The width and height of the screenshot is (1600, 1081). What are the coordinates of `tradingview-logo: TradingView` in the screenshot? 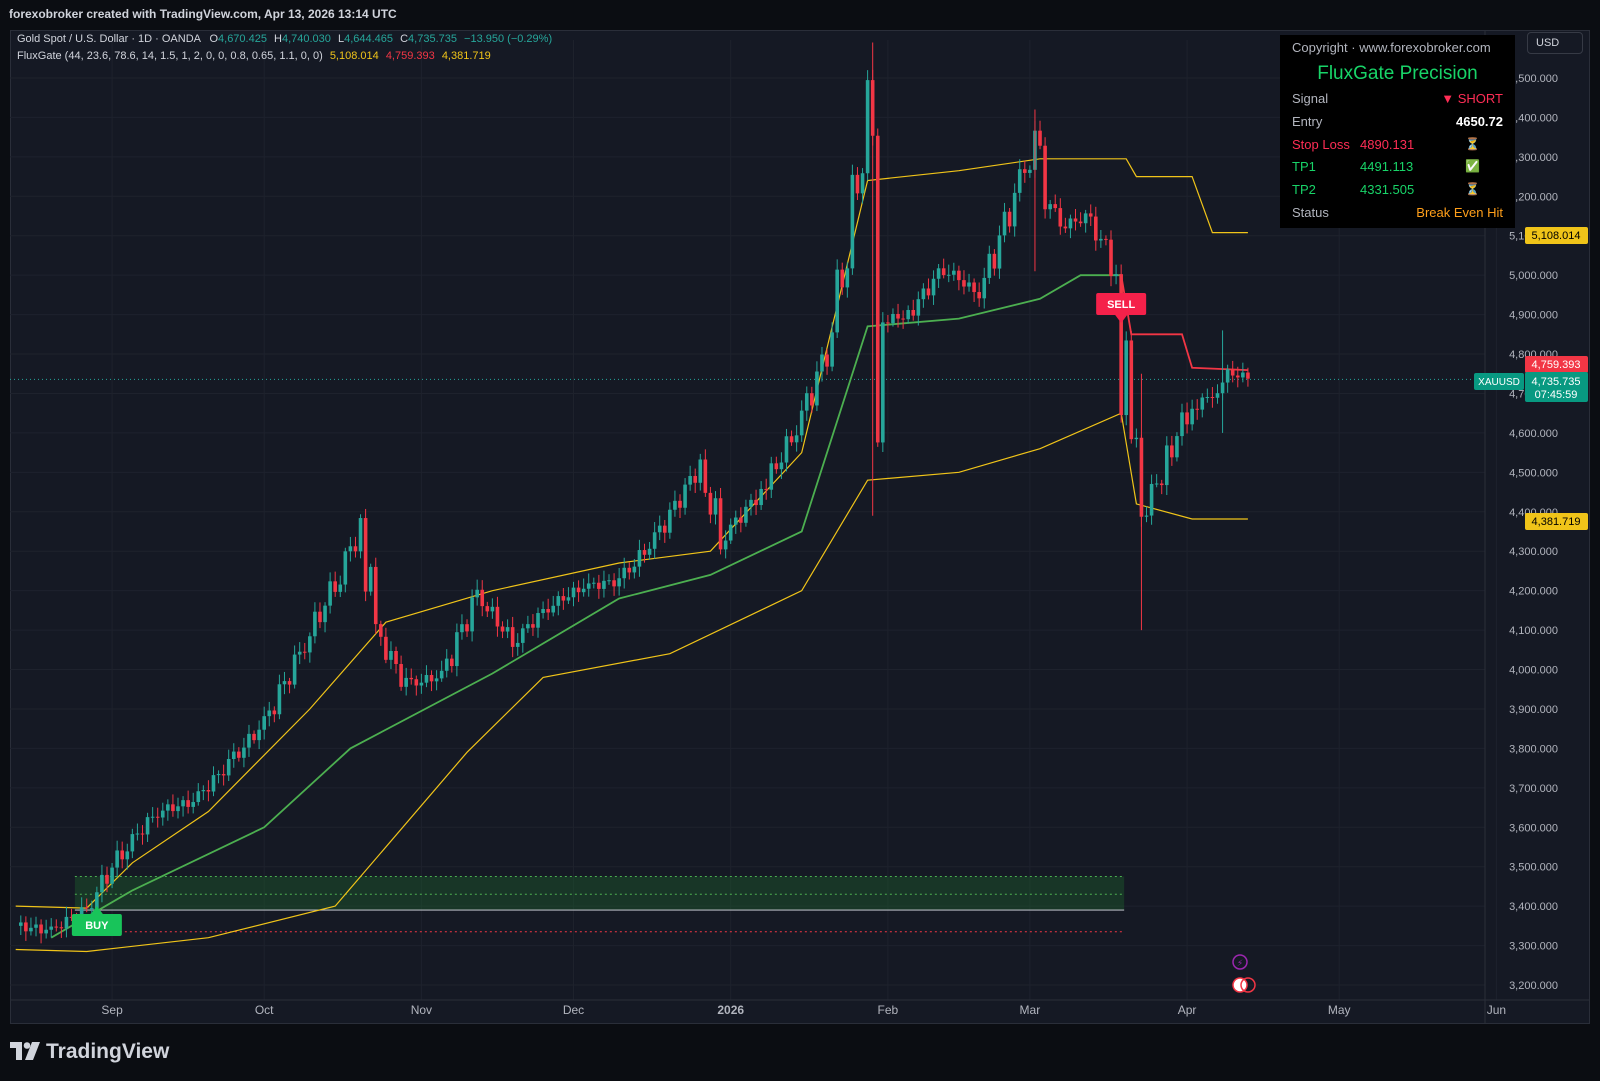 It's located at (89, 1052).